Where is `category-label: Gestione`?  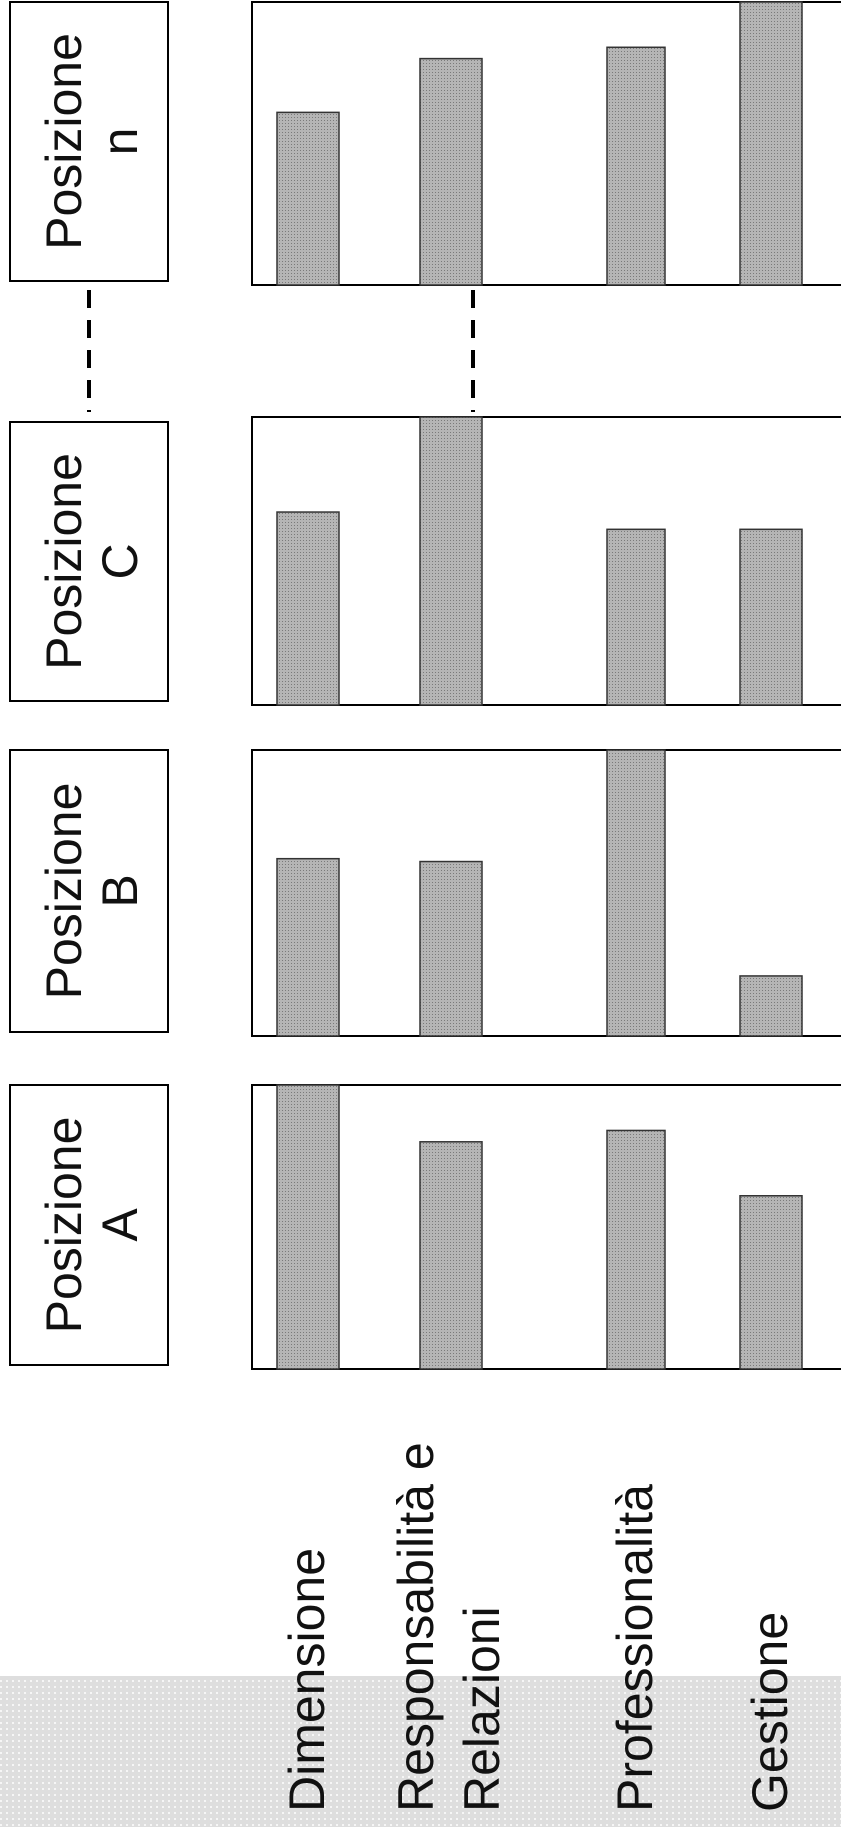 category-label: Gestione is located at coordinates (770, 1712).